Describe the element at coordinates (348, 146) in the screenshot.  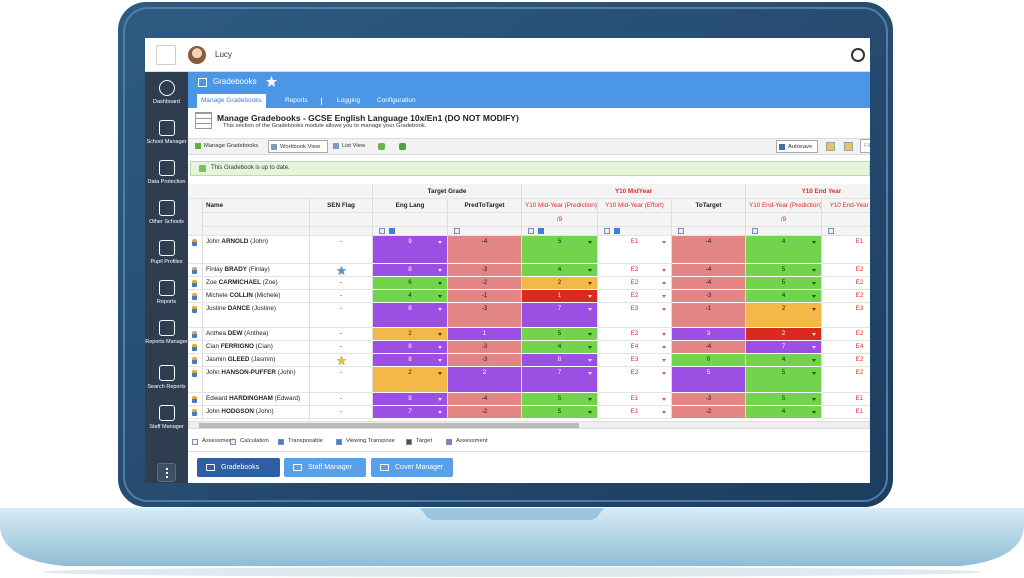
I see `toolbar-button: List View` at that location.